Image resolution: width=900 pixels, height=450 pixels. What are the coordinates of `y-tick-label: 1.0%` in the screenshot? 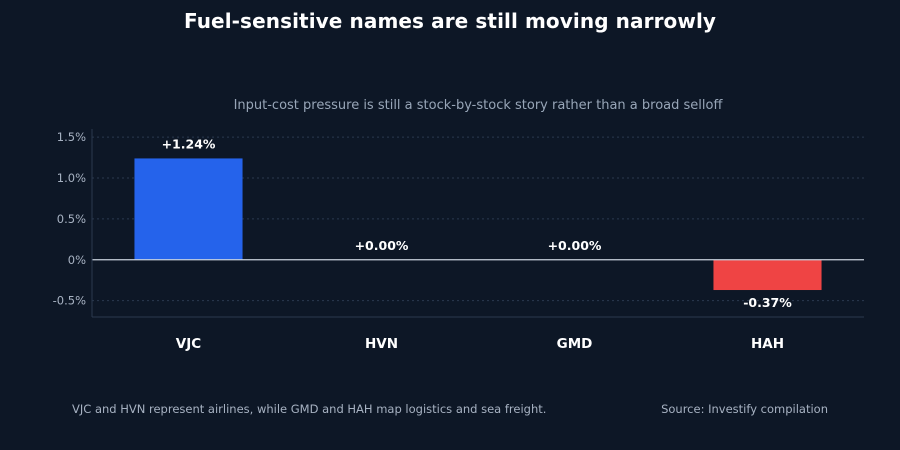 It's located at (71, 178).